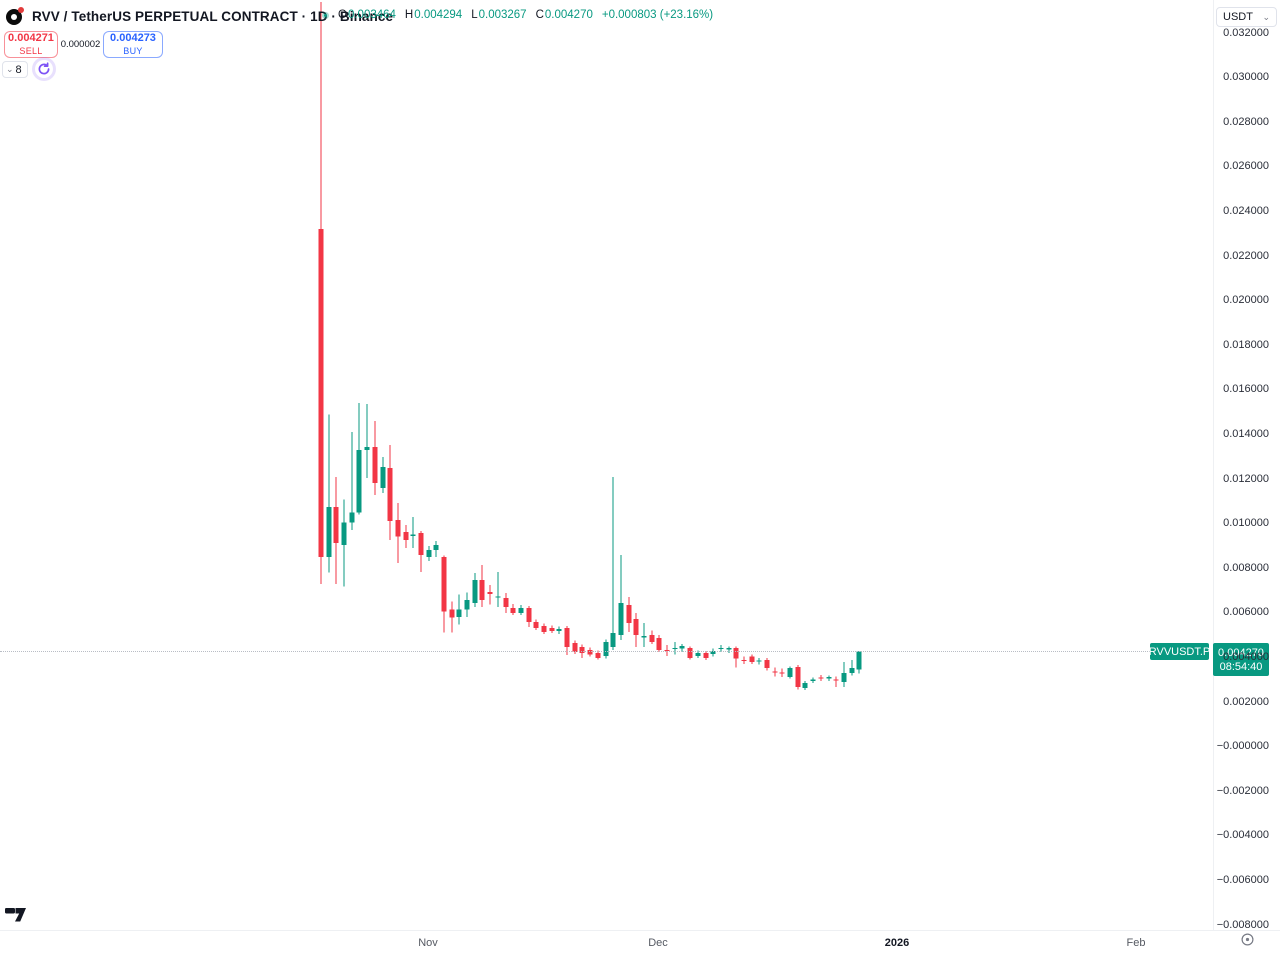 The image size is (1280, 954). What do you see at coordinates (1246, 121) in the screenshot?
I see `price-axis-label: 0.028000` at bounding box center [1246, 121].